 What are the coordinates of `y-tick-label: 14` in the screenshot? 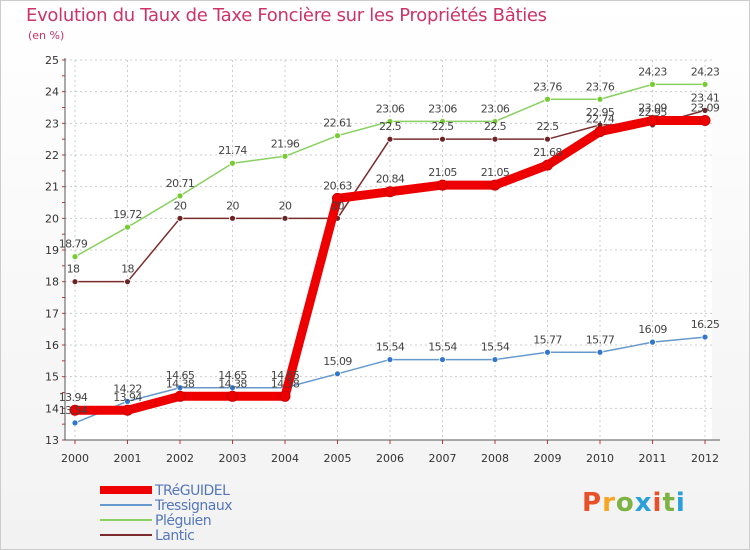 It's located at (52, 408).